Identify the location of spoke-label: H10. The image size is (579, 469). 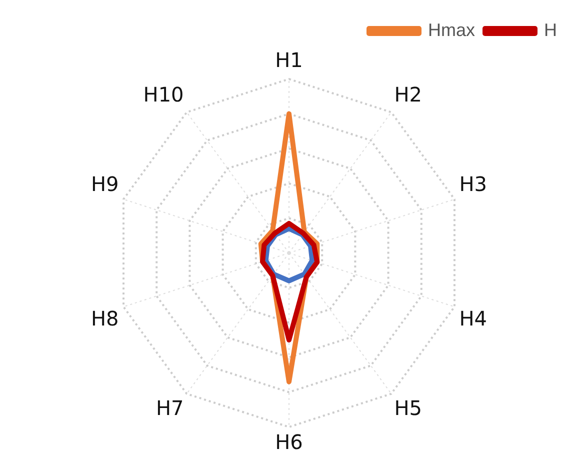
(163, 94).